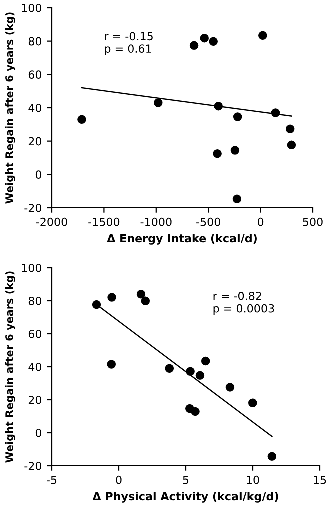 The width and height of the screenshot is (330, 517). I want to click on x-tick-label: -5, so click(52, 480).